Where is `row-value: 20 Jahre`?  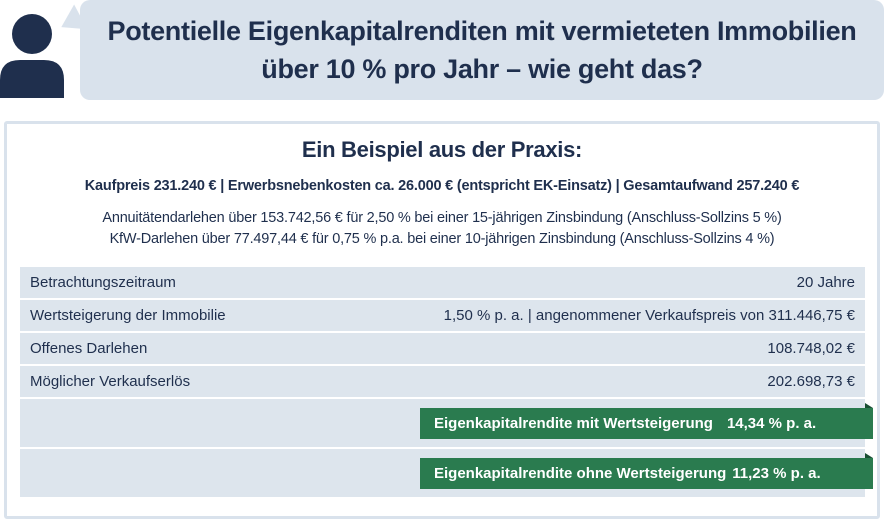
row-value: 20 Jahre is located at coordinates (825, 282).